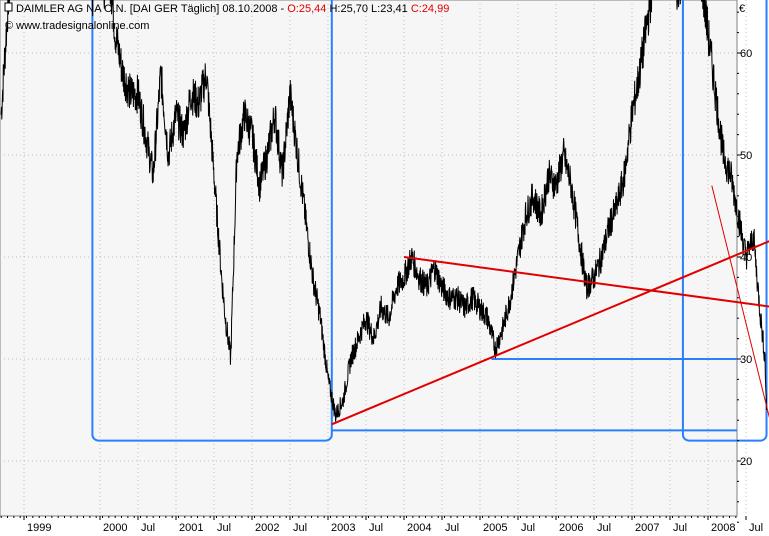 The image size is (769, 536). What do you see at coordinates (267, 528) in the screenshot?
I see `x-tick-label: 2002` at bounding box center [267, 528].